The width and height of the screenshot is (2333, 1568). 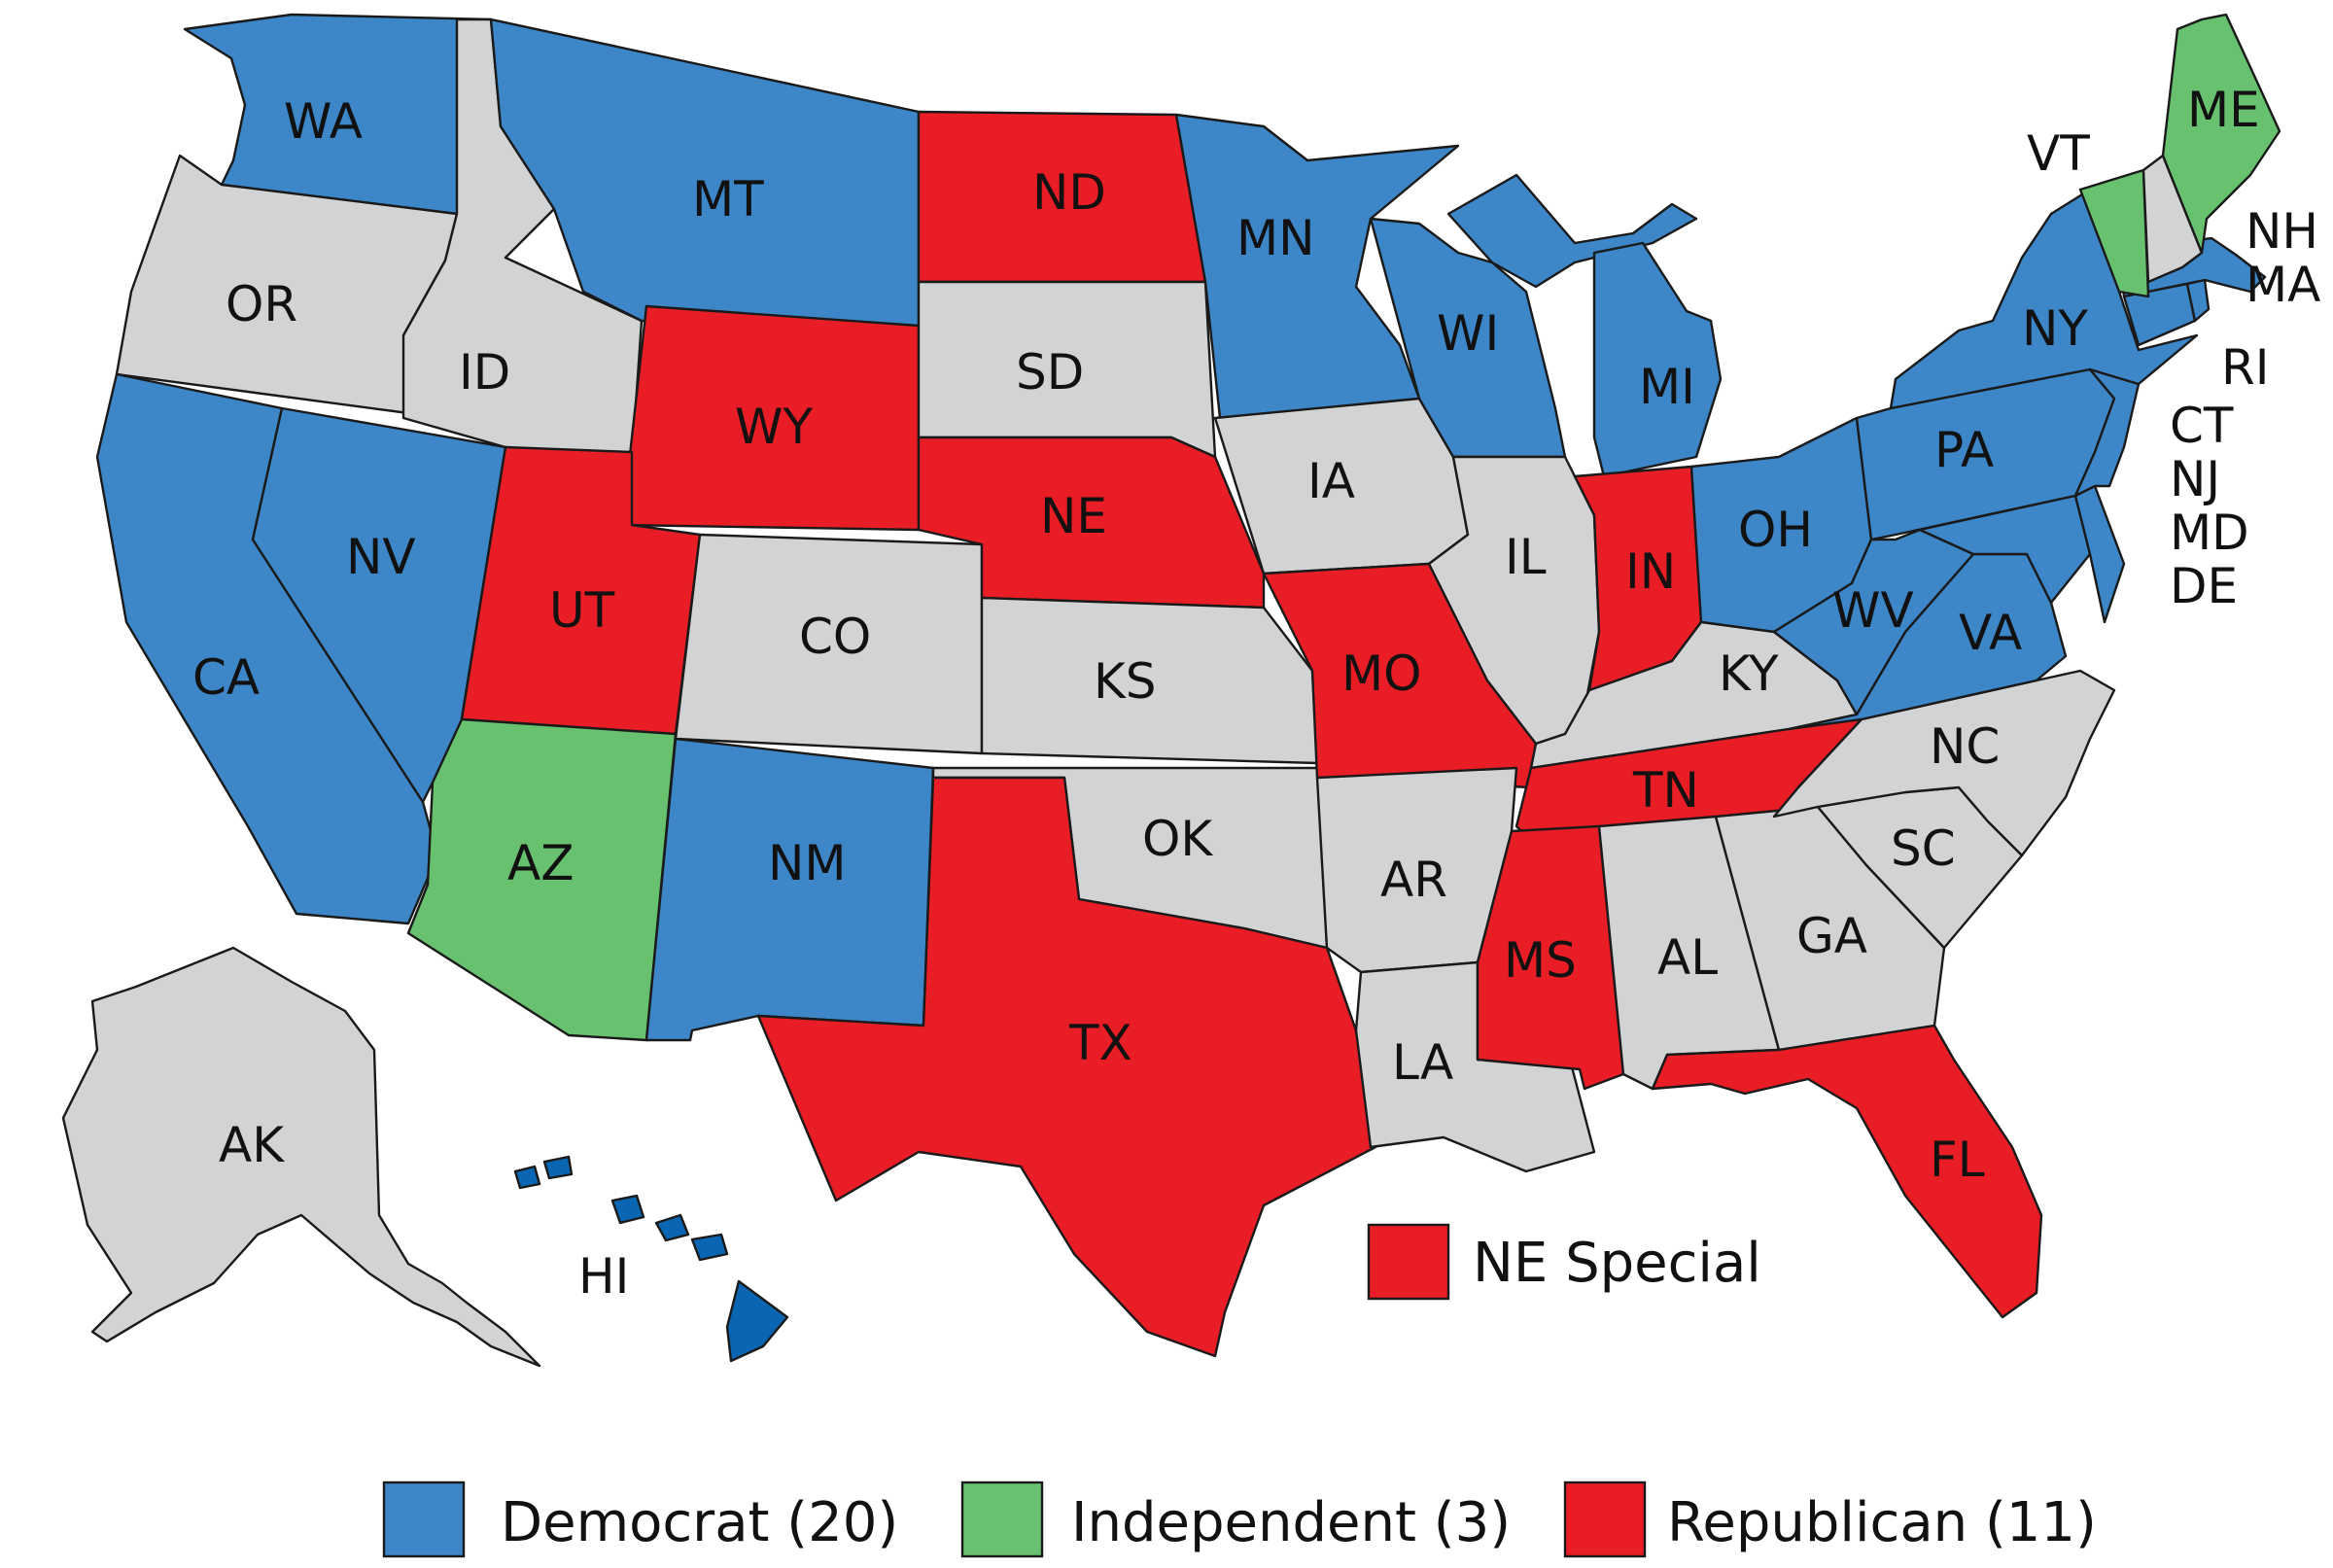 I want to click on label-MO: MO, so click(x=1382, y=673).